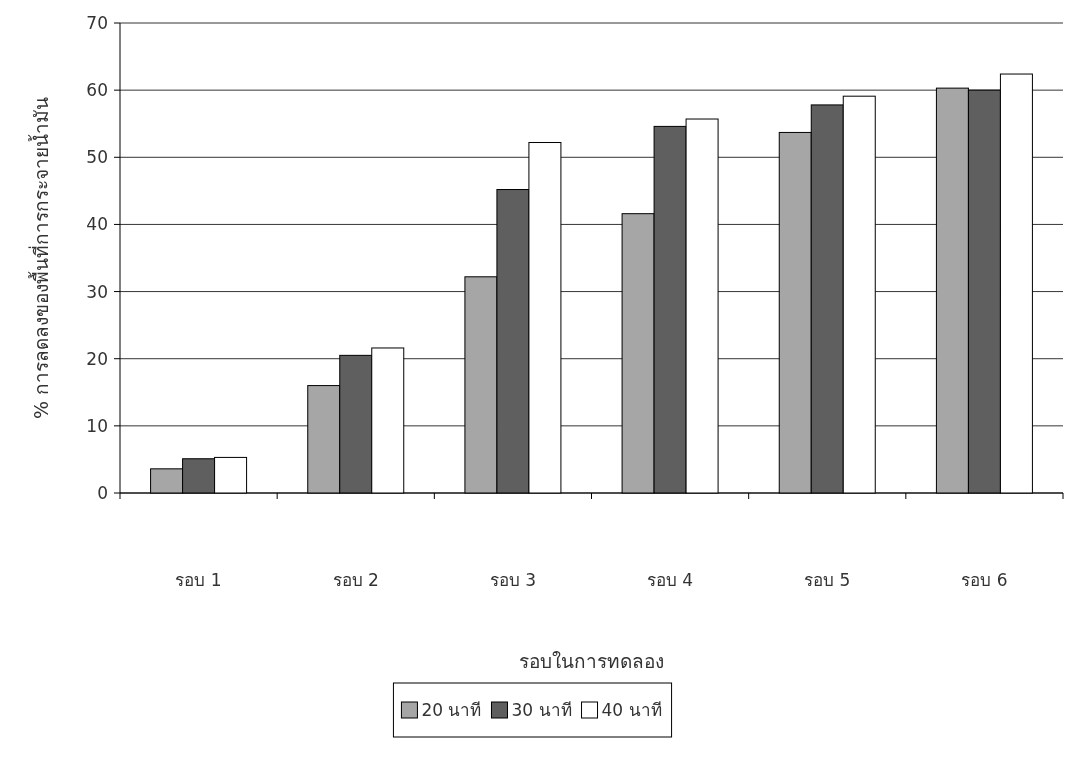  Describe the element at coordinates (97, 358) in the screenshot. I see `y-tick-label: 20` at that location.